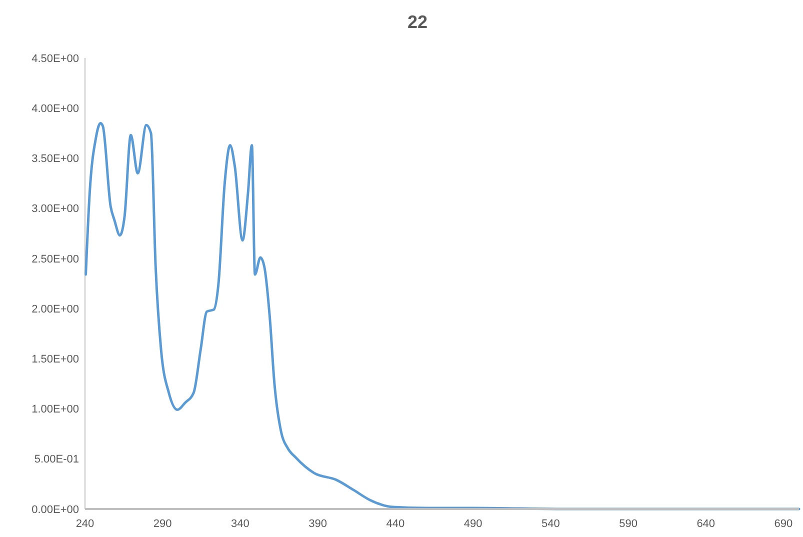  What do you see at coordinates (55, 108) in the screenshot?
I see `y-tick-label: 4.00E+00` at bounding box center [55, 108].